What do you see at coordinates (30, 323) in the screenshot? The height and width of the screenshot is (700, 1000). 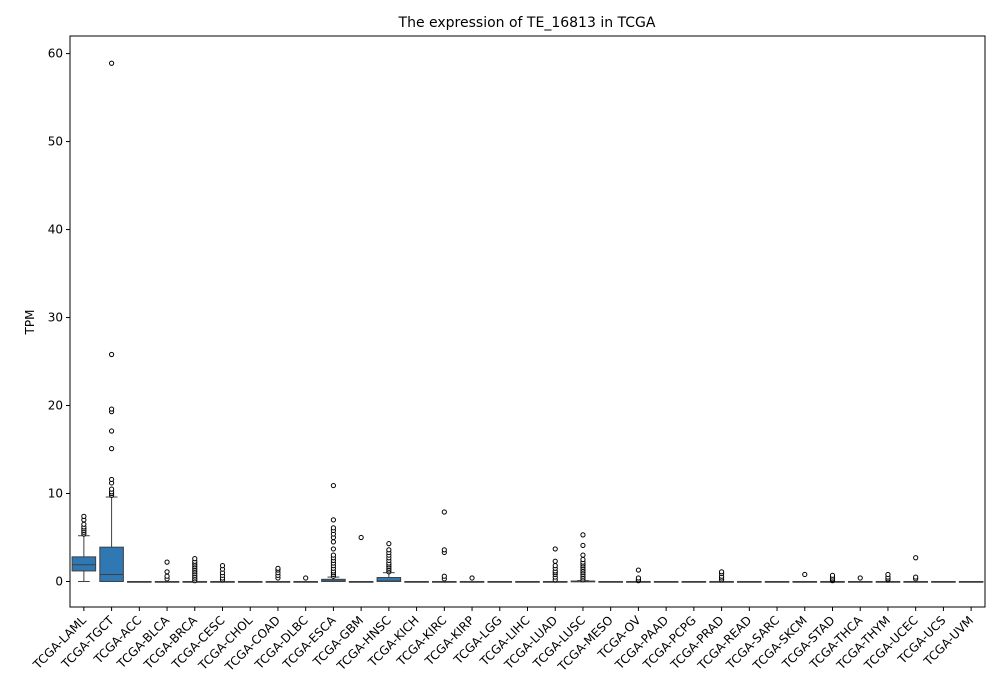 I see `y-axis-label: TPM` at bounding box center [30, 323].